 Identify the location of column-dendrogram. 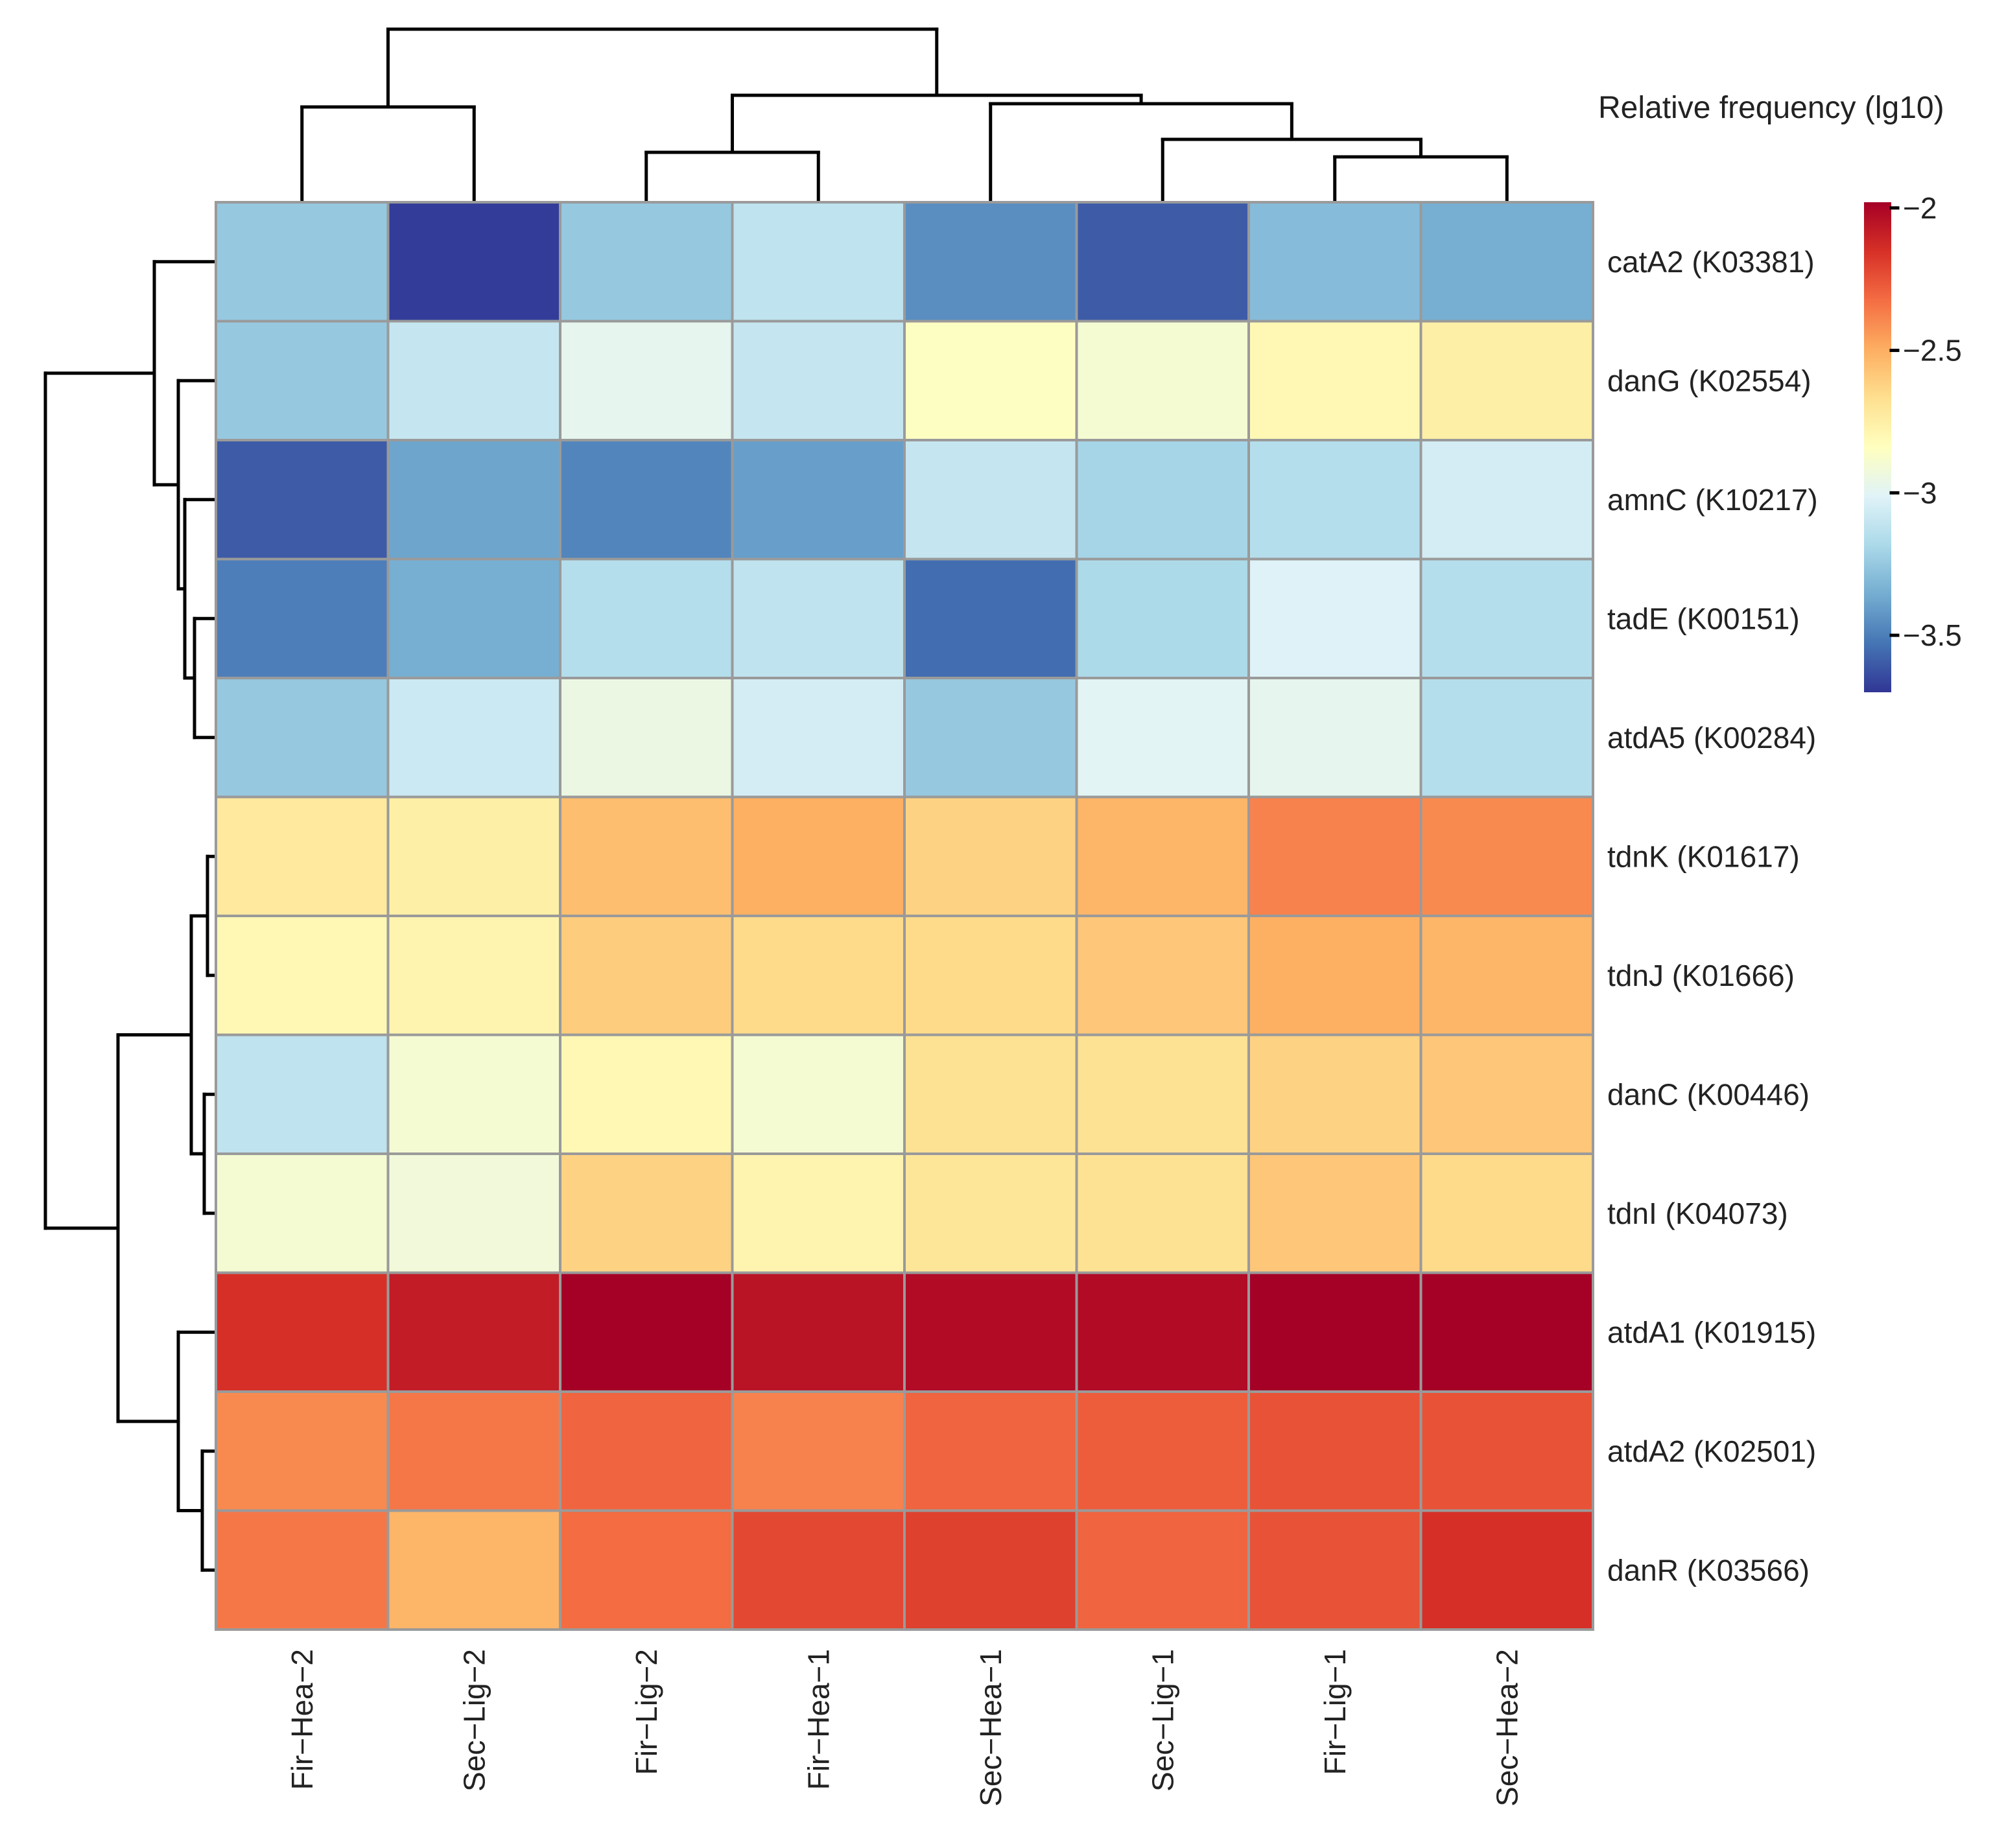
(905, 116).